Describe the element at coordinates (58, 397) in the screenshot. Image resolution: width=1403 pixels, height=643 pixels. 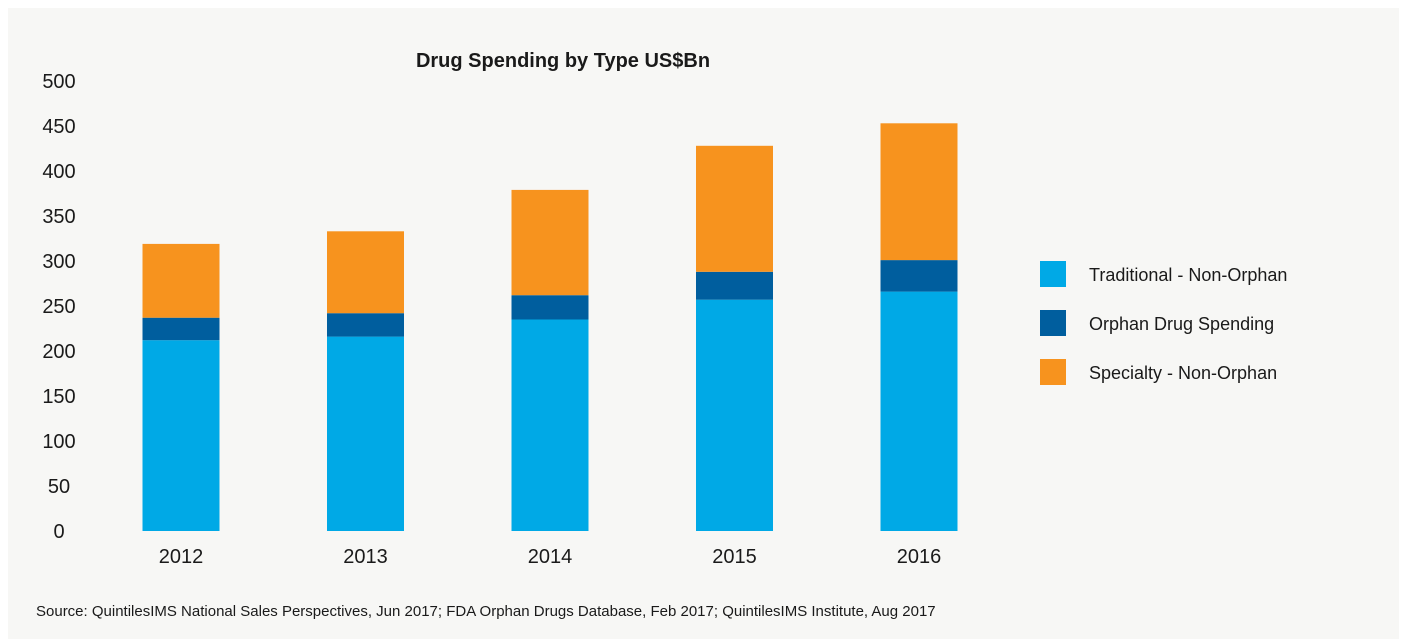
I see `y-tick-label: 150` at that location.